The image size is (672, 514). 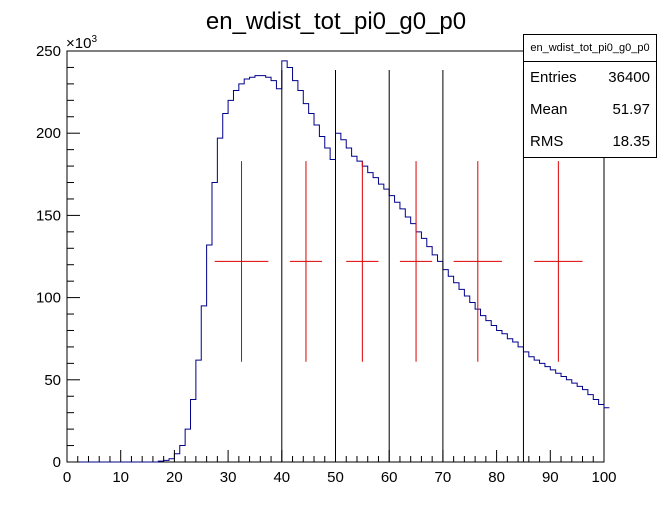 What do you see at coordinates (67, 477) in the screenshot?
I see `x-tick-label: 0` at bounding box center [67, 477].